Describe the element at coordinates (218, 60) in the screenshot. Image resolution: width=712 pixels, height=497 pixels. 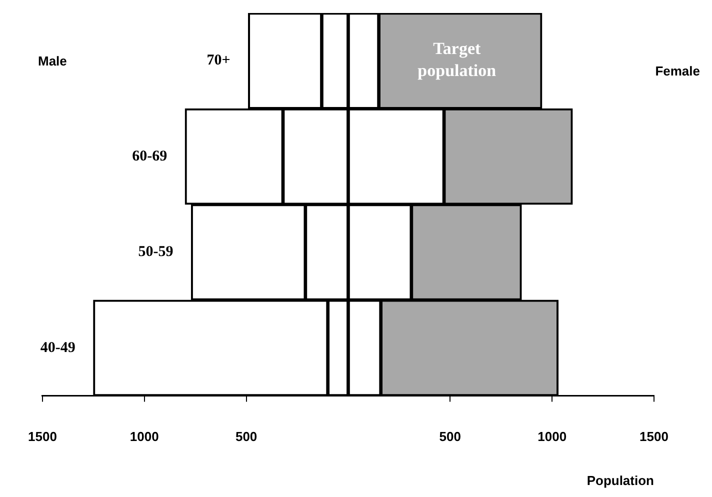
I see `y-tick-label: 70+` at that location.